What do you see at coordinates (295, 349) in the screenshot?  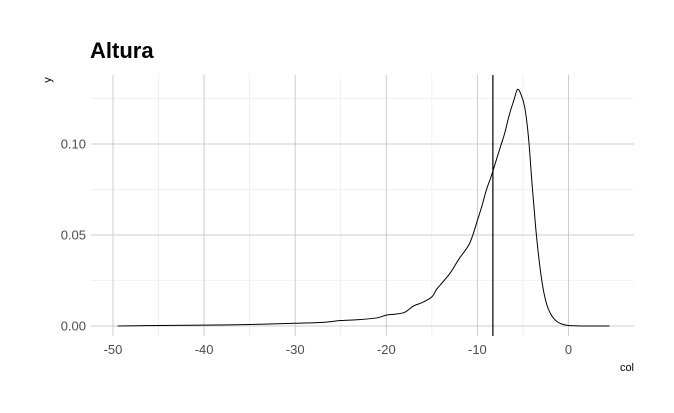 I see `x-tick-label: -30` at bounding box center [295, 349].